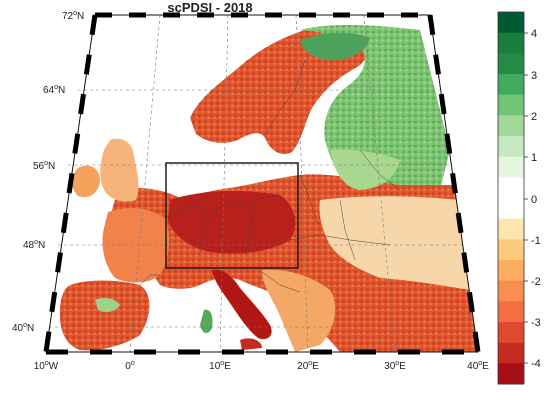 This screenshot has height=409, width=560. Describe the element at coordinates (242, 304) in the screenshot. I see `italy-land` at that location.